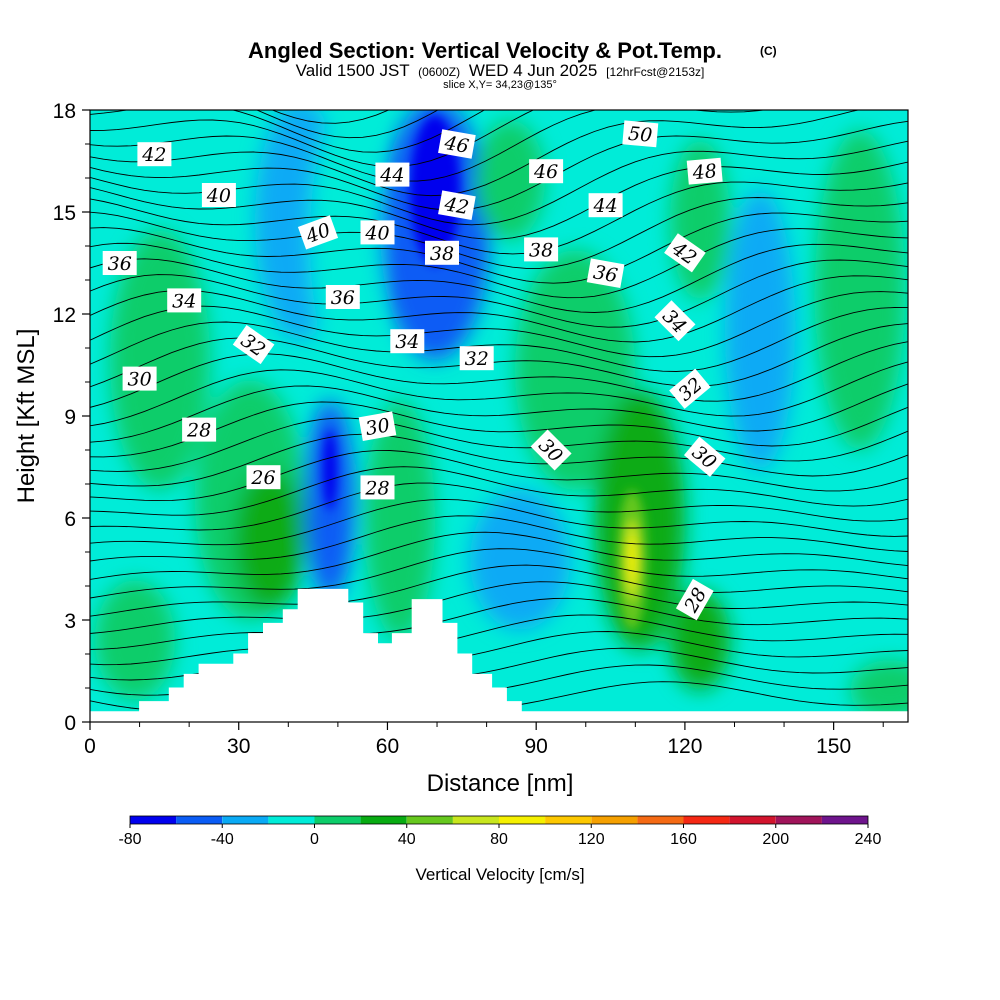  What do you see at coordinates (533, 70) in the screenshot?
I see `subtitle-date: WED 4 Jun 2025` at bounding box center [533, 70].